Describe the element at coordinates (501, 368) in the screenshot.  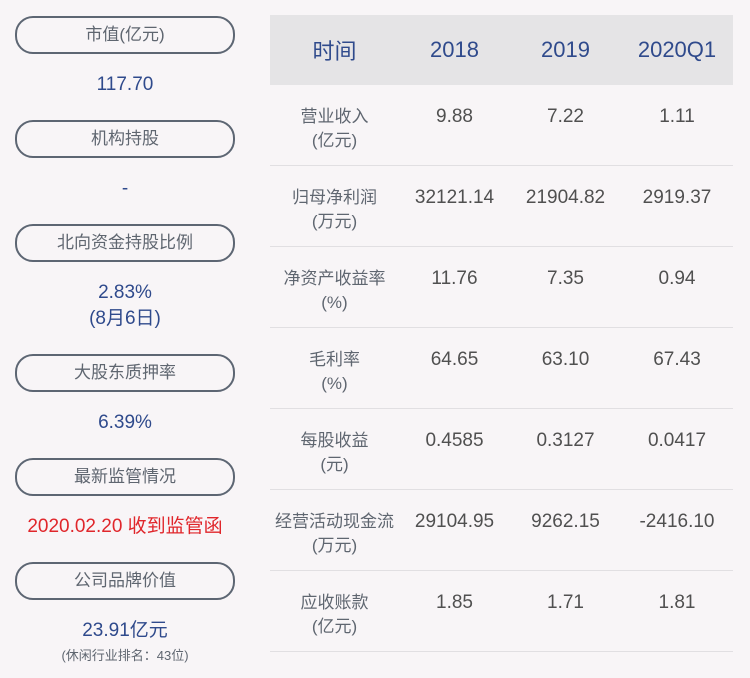
I see `table-row: 毛利率 (%) 64.65 63.10 67.43` at that location.